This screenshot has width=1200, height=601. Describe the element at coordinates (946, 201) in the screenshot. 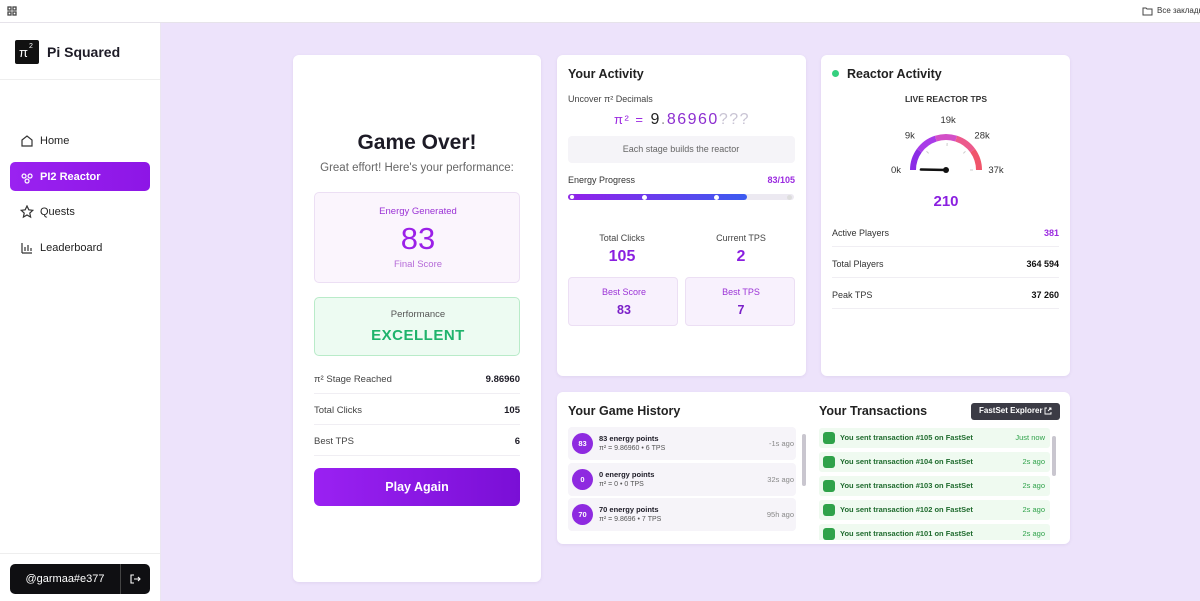

I see `gauge-value: 210` at that location.